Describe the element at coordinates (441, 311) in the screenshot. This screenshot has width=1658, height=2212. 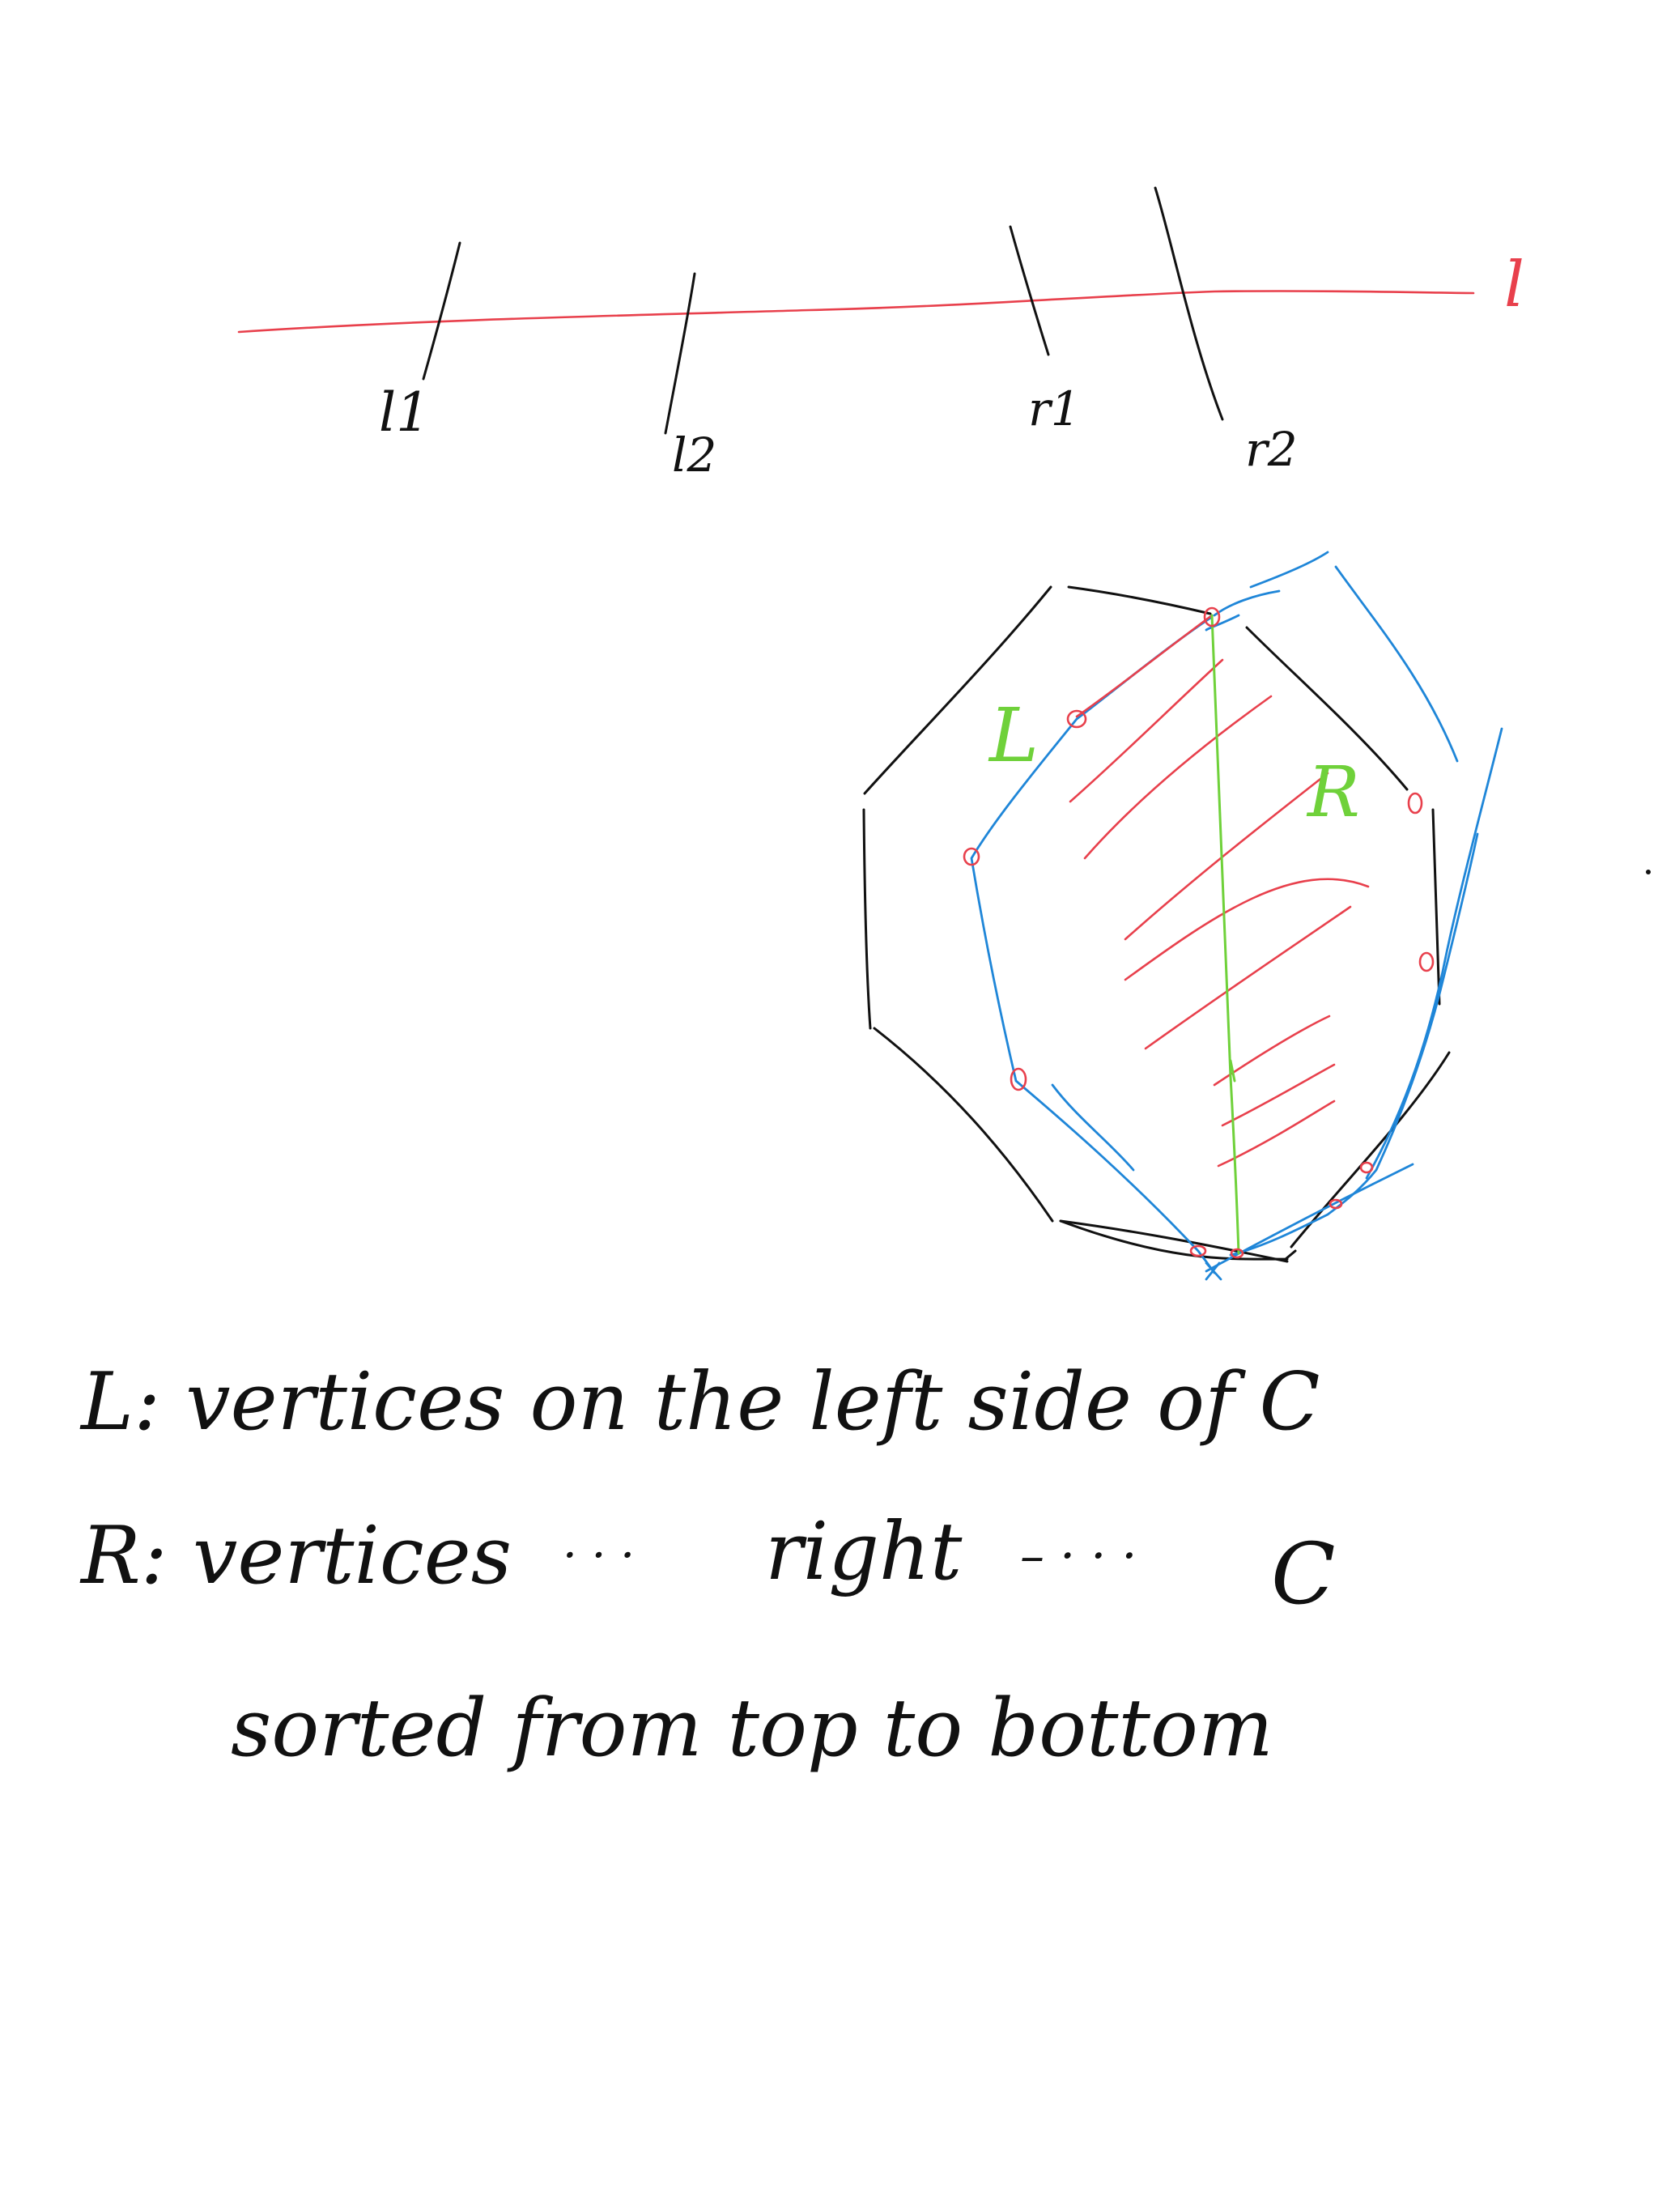
I see `segment-l1` at that location.